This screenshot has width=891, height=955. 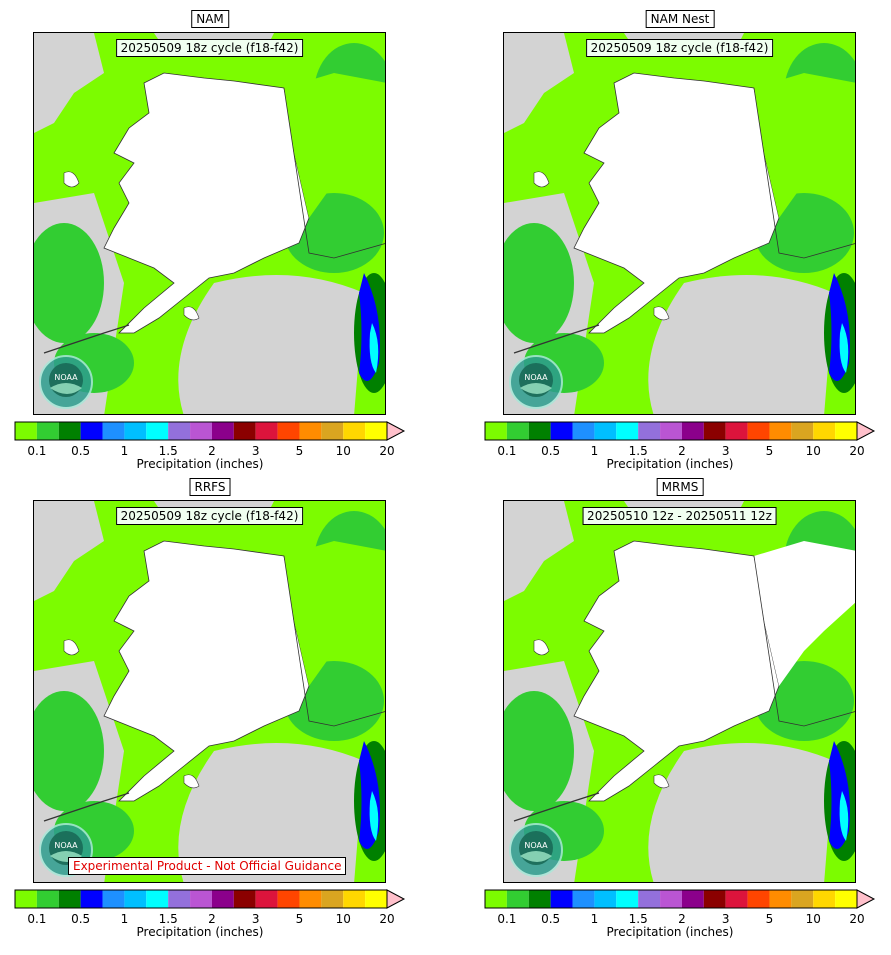 What do you see at coordinates (86, 807) in the screenshot?
I see `aleutian-chain` at bounding box center [86, 807].